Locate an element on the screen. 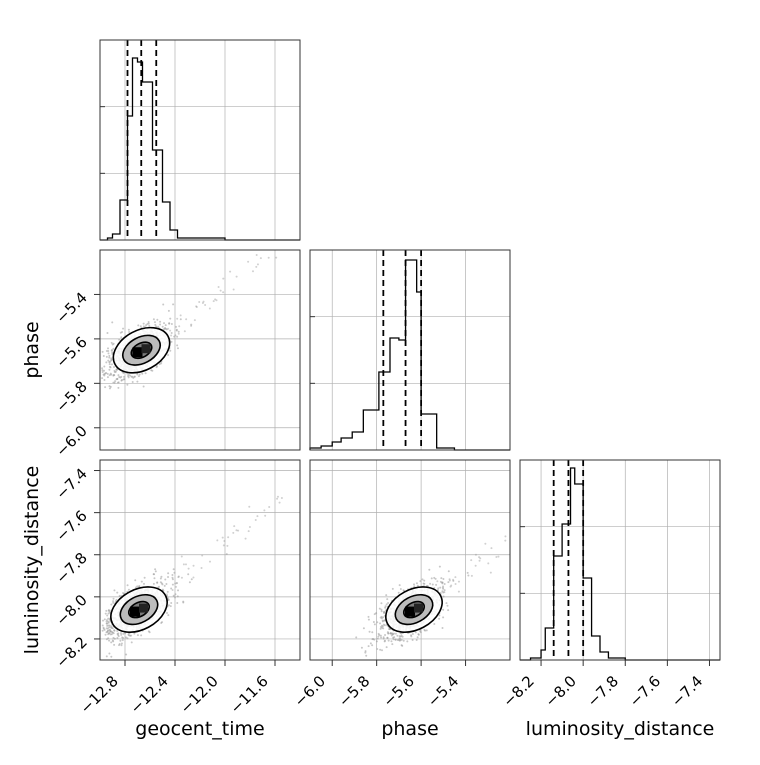 The width and height of the screenshot is (760, 765). x-tick-label: −8.2 is located at coordinates (518, 691).